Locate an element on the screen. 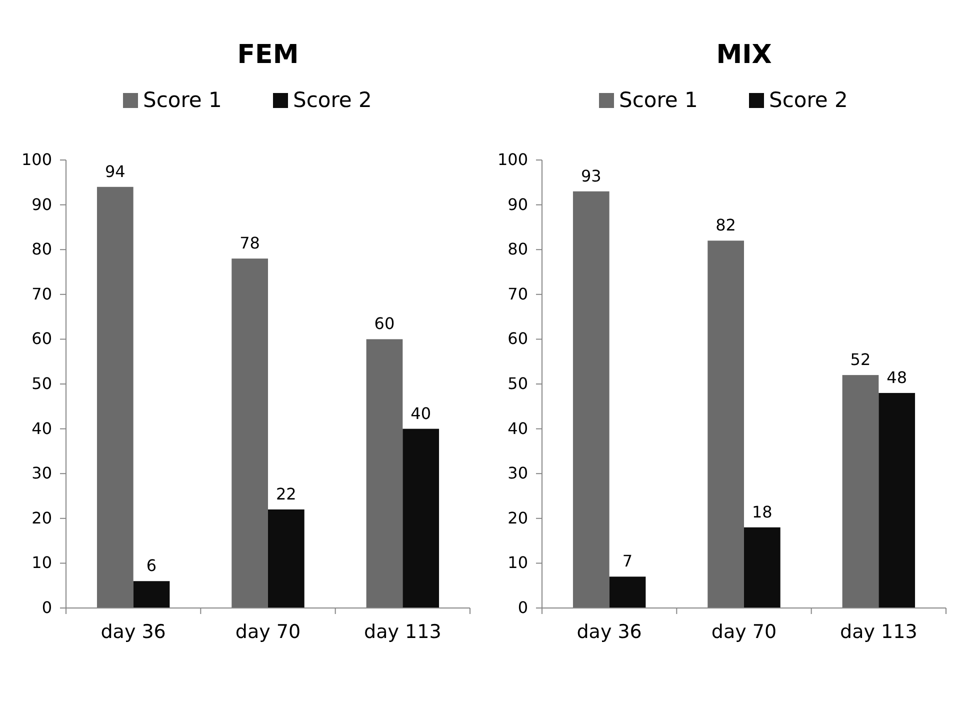 This screenshot has width=958, height=726. data-label: 40 is located at coordinates (421, 413).